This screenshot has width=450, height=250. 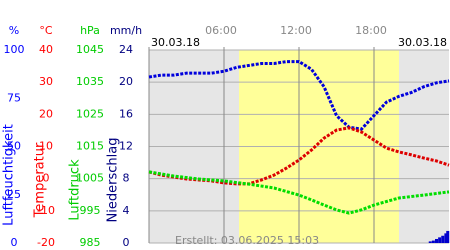 I want to click on y-tick-label: 10, so click(x=46, y=146).